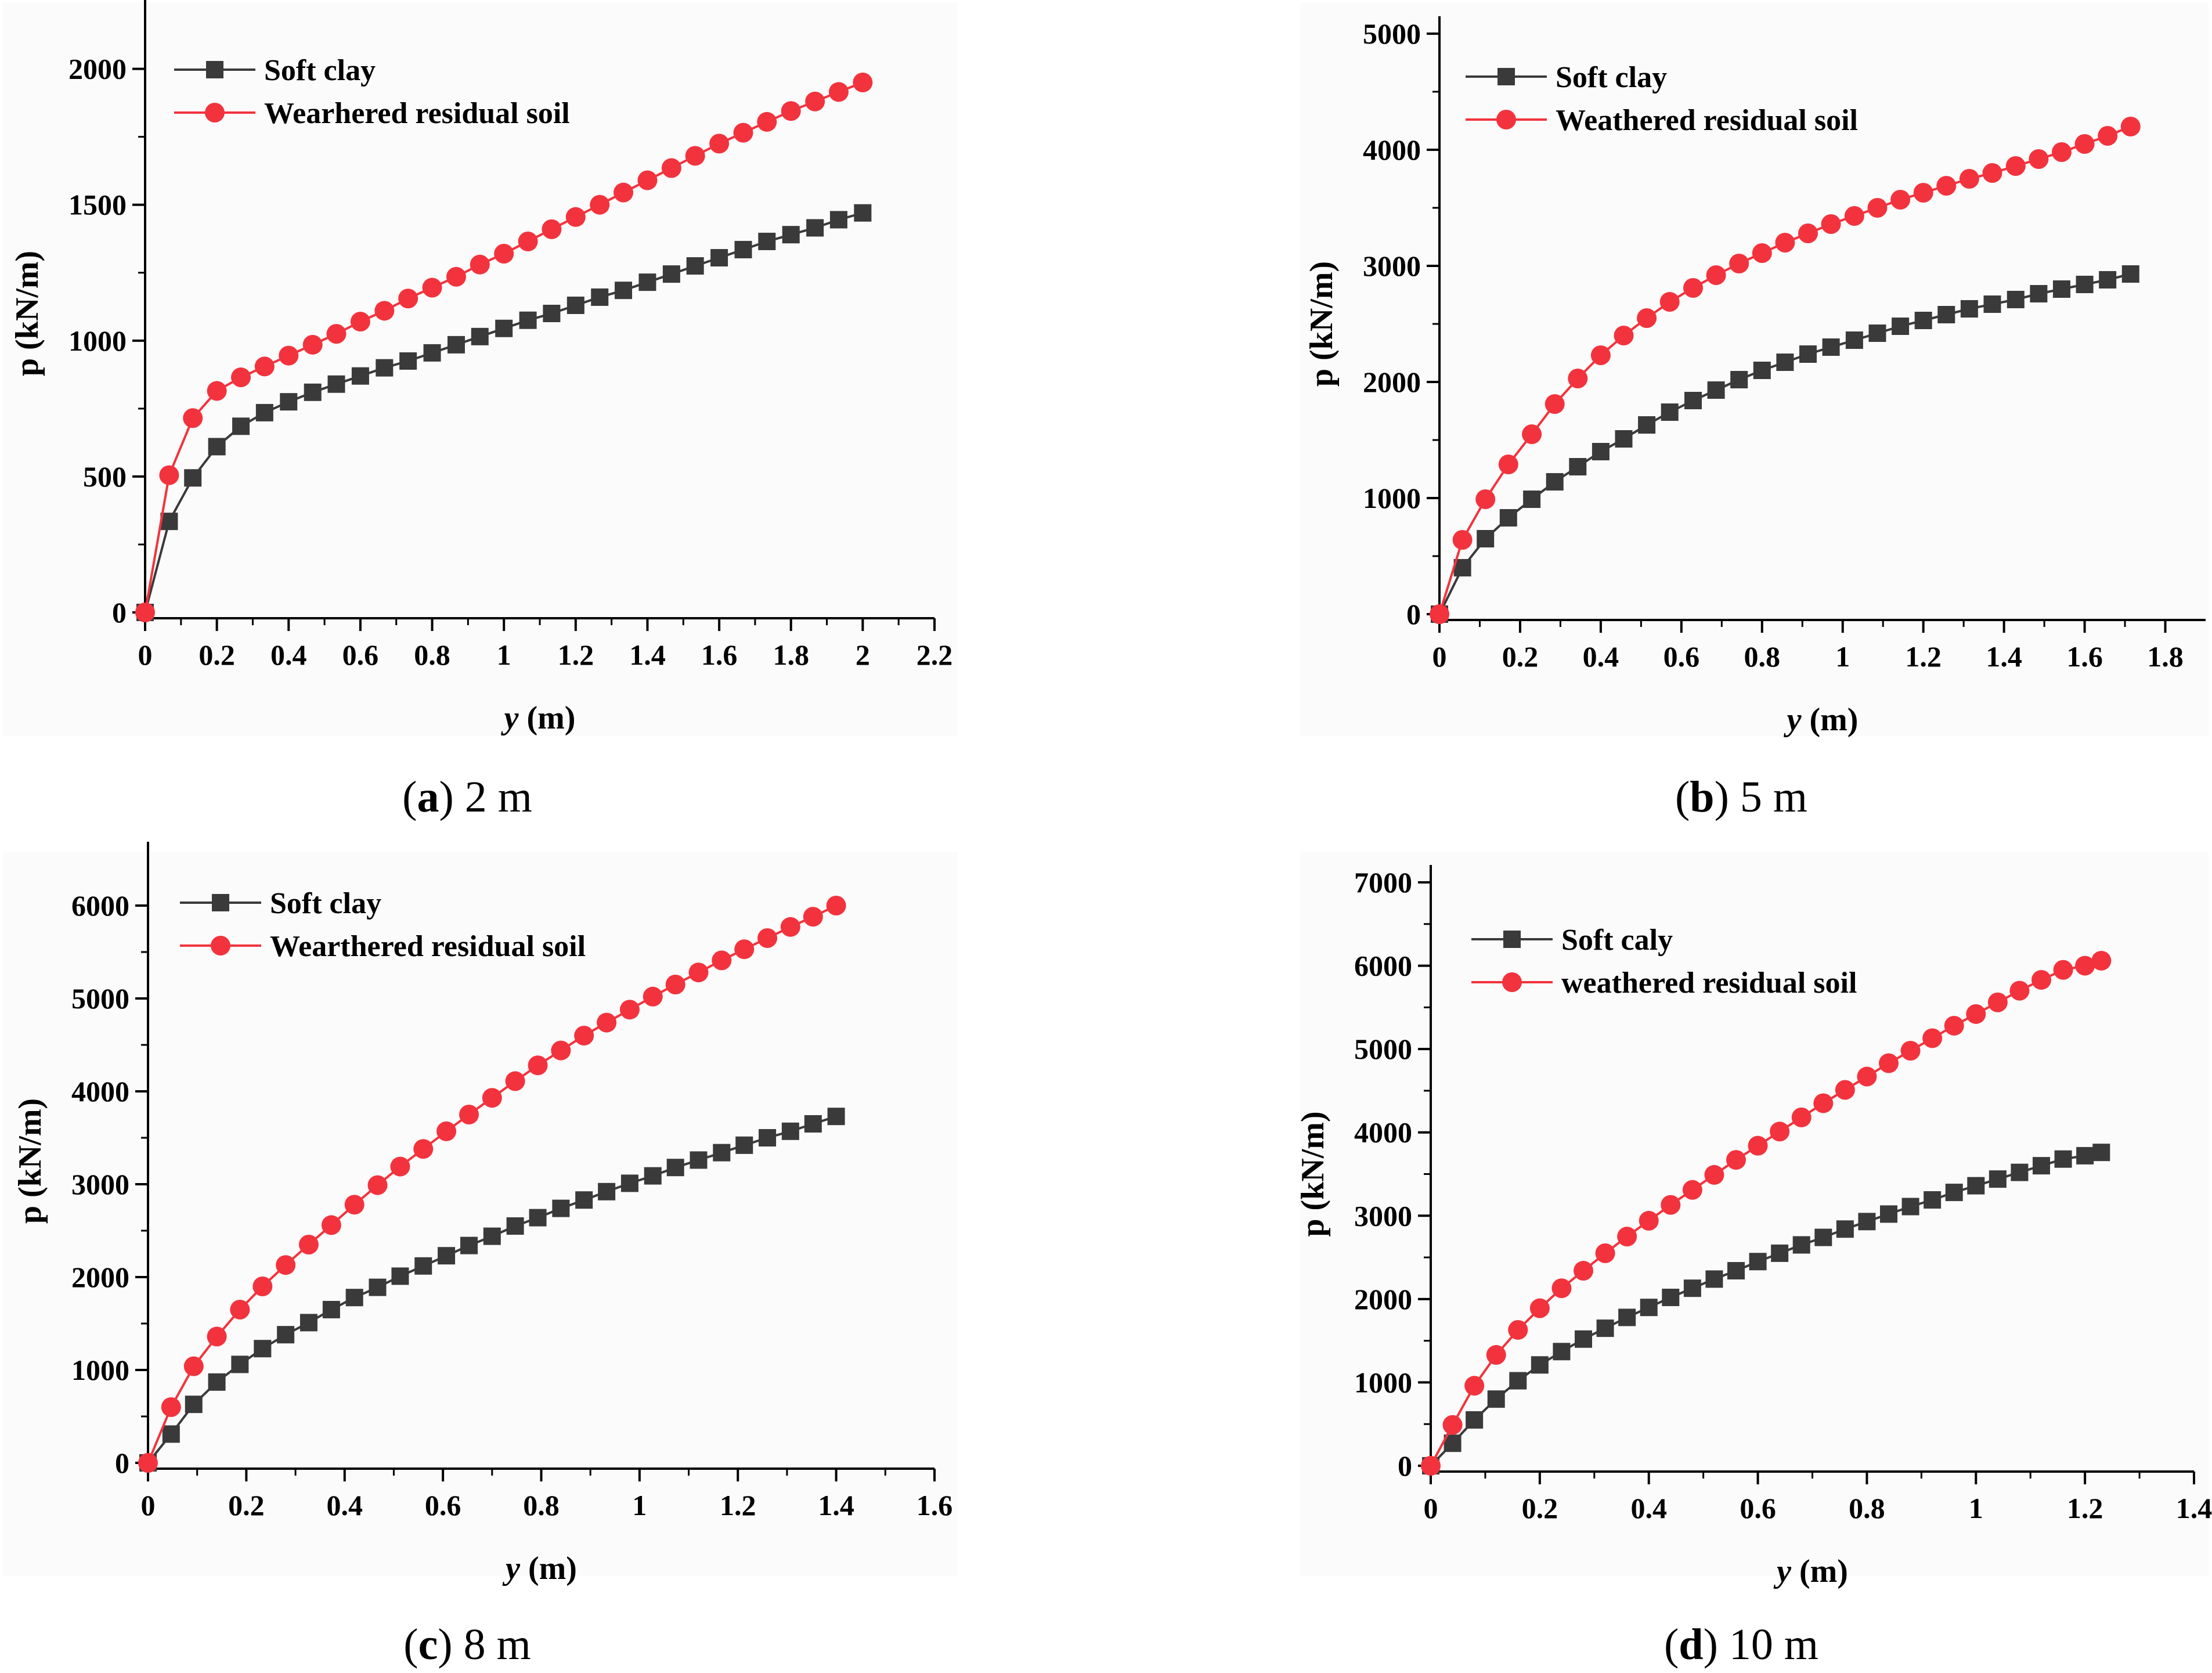 This screenshot has width=2212, height=1673. What do you see at coordinates (576, 655) in the screenshot?
I see `x-tick-label: 1.2` at bounding box center [576, 655].